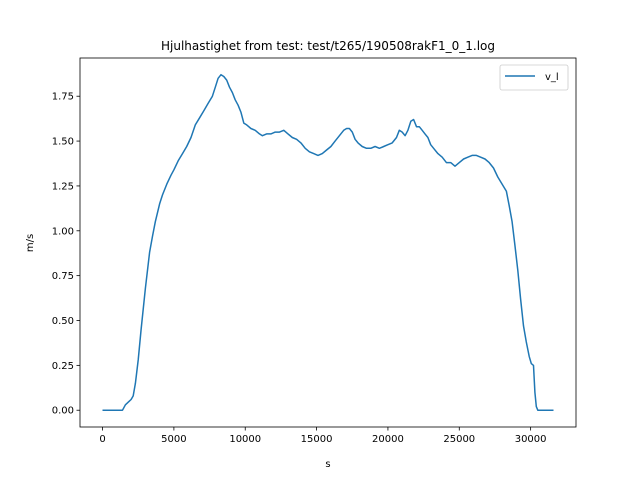 The width and height of the screenshot is (640, 480). I want to click on legend: v_l, so click(534, 77).